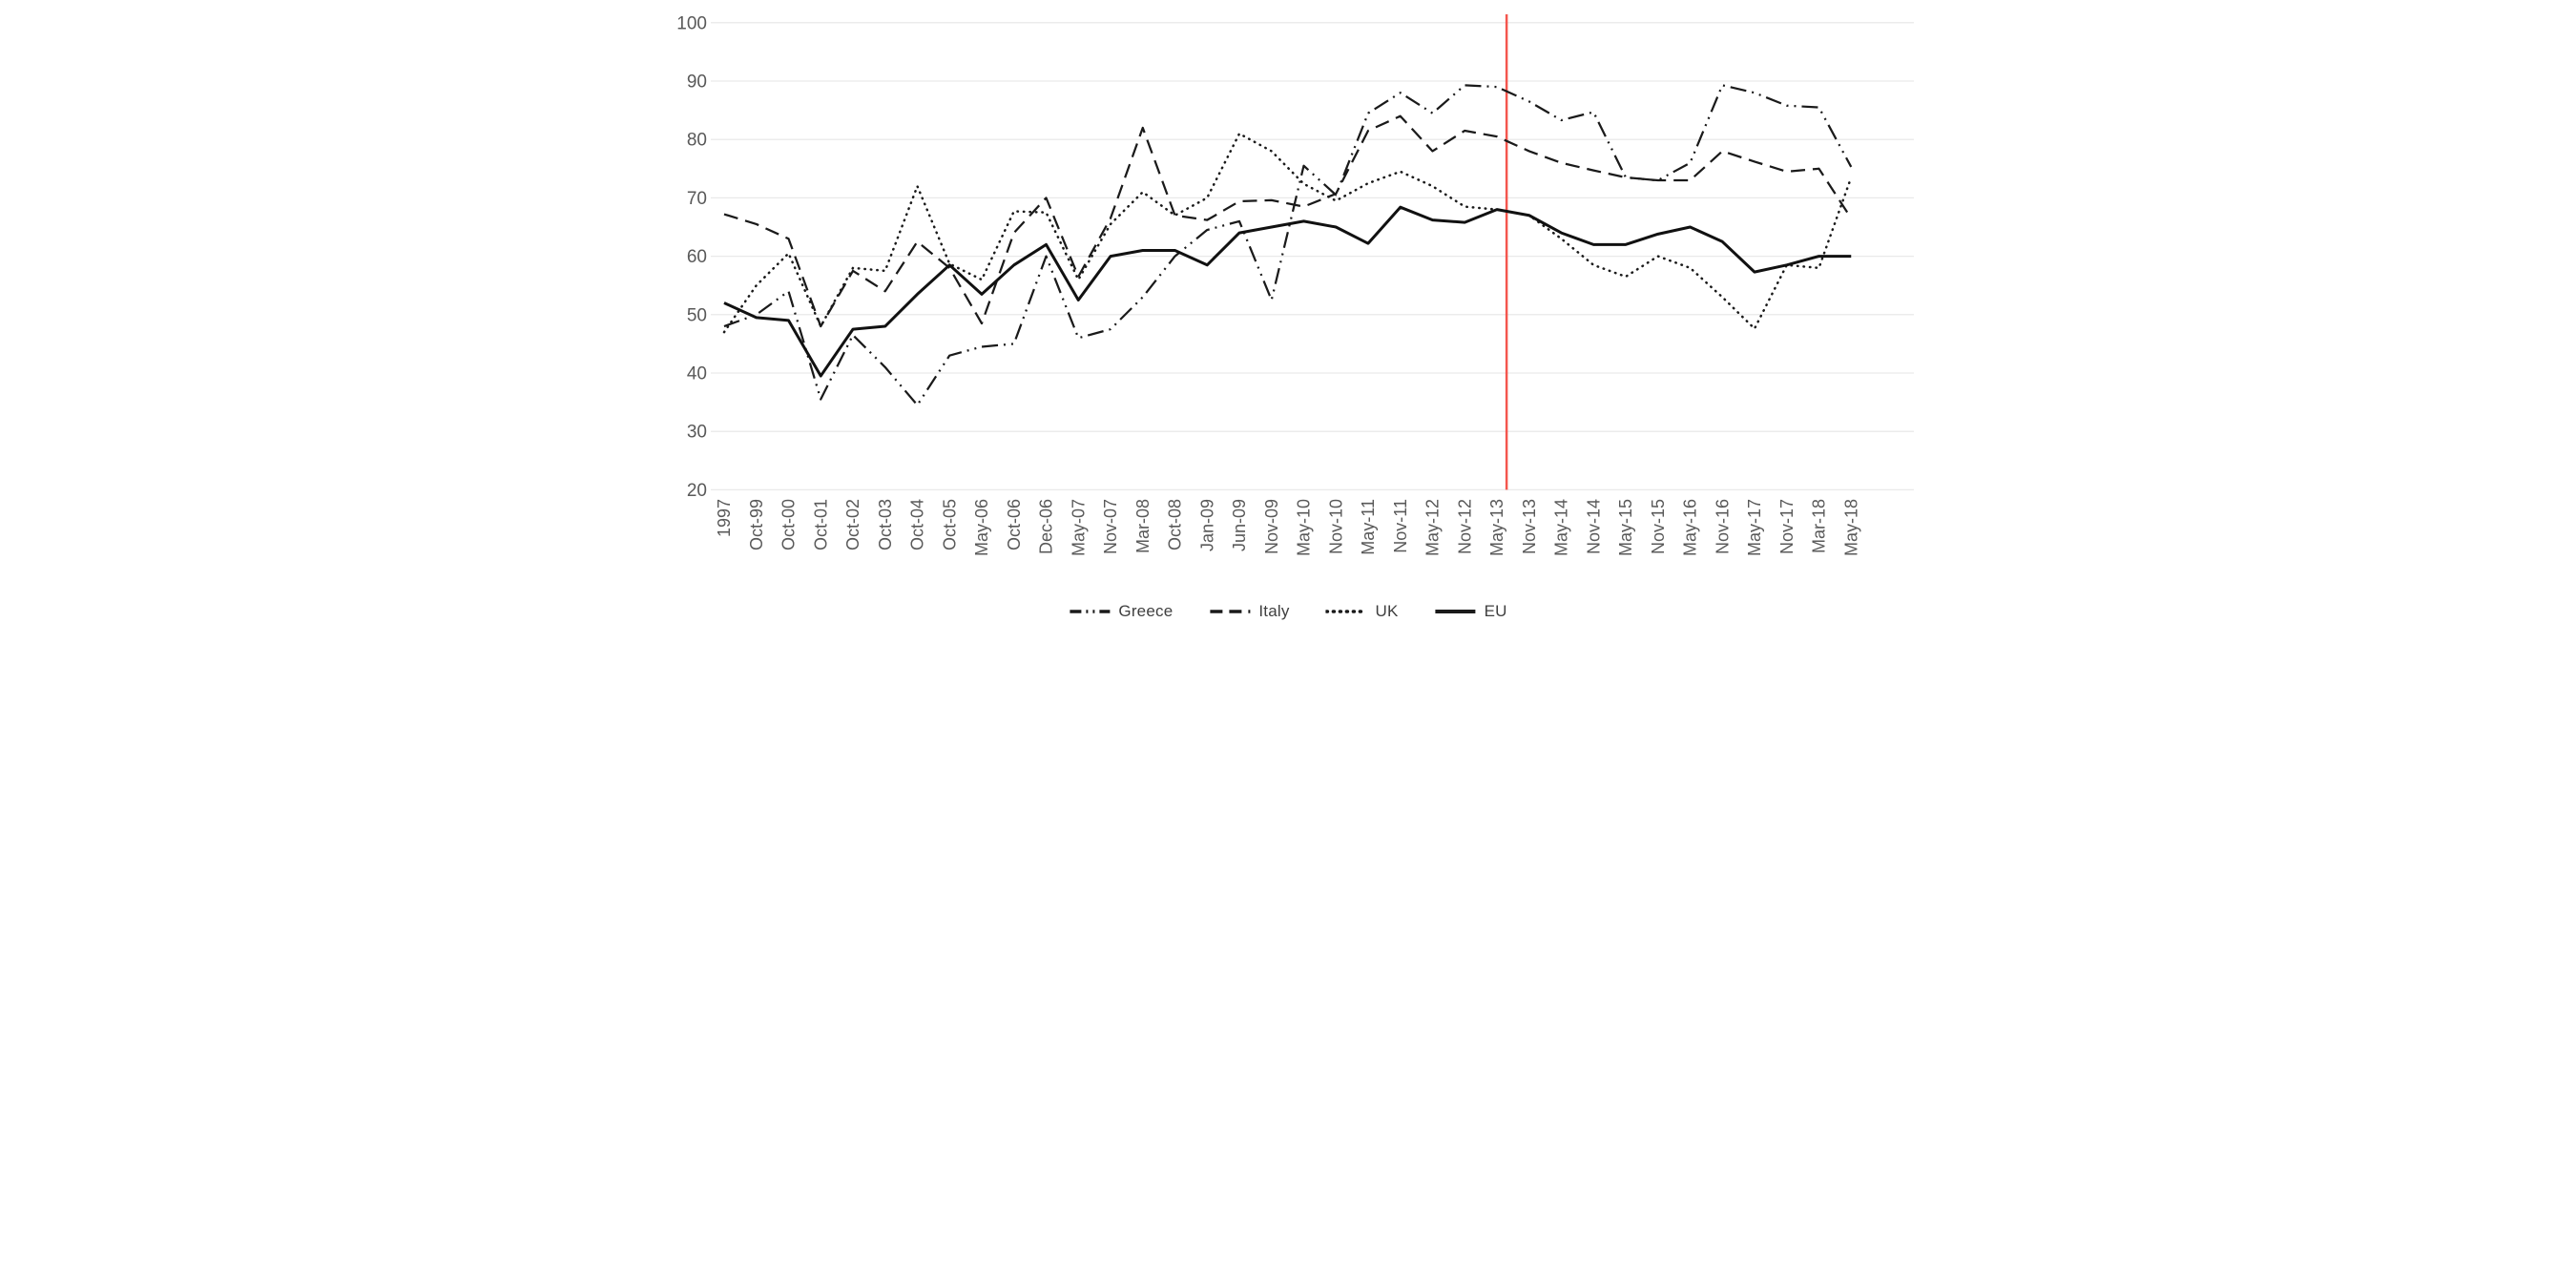 The width and height of the screenshot is (2576, 1265). Describe the element at coordinates (1561, 527) in the screenshot. I see `x-tick-label-May-14: May-14` at that location.